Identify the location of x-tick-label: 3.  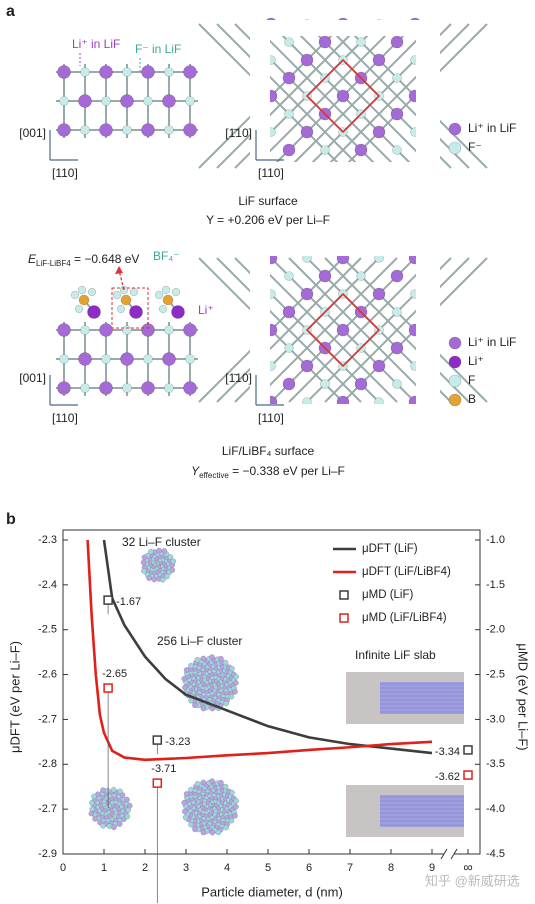
(186, 868).